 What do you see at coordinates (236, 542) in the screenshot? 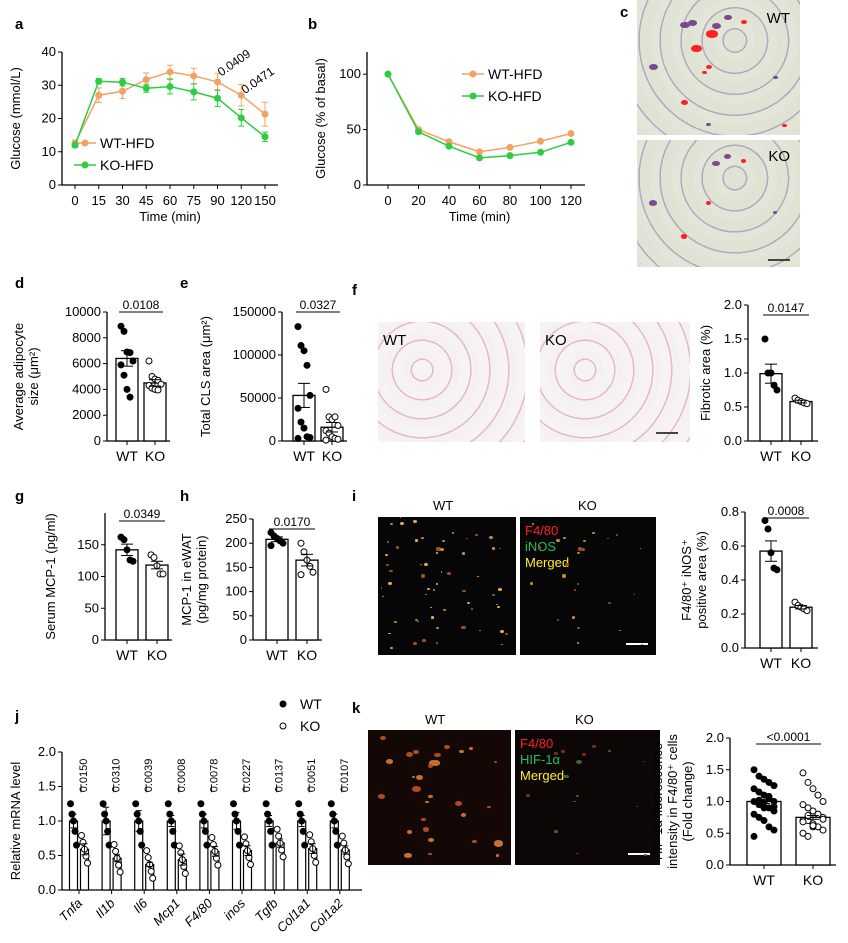
I see `y-tick-label: 200` at bounding box center [236, 542].